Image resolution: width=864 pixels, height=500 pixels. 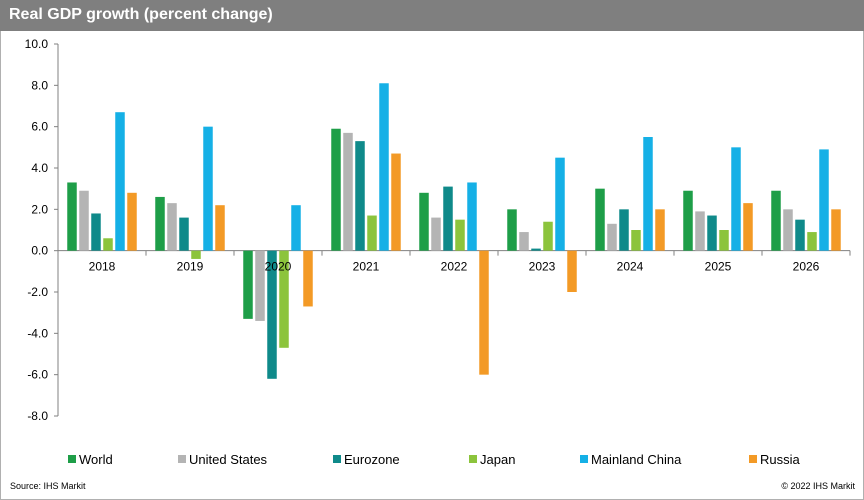 What do you see at coordinates (542, 267) in the screenshot?
I see `x-tick-label: 2023` at bounding box center [542, 267].